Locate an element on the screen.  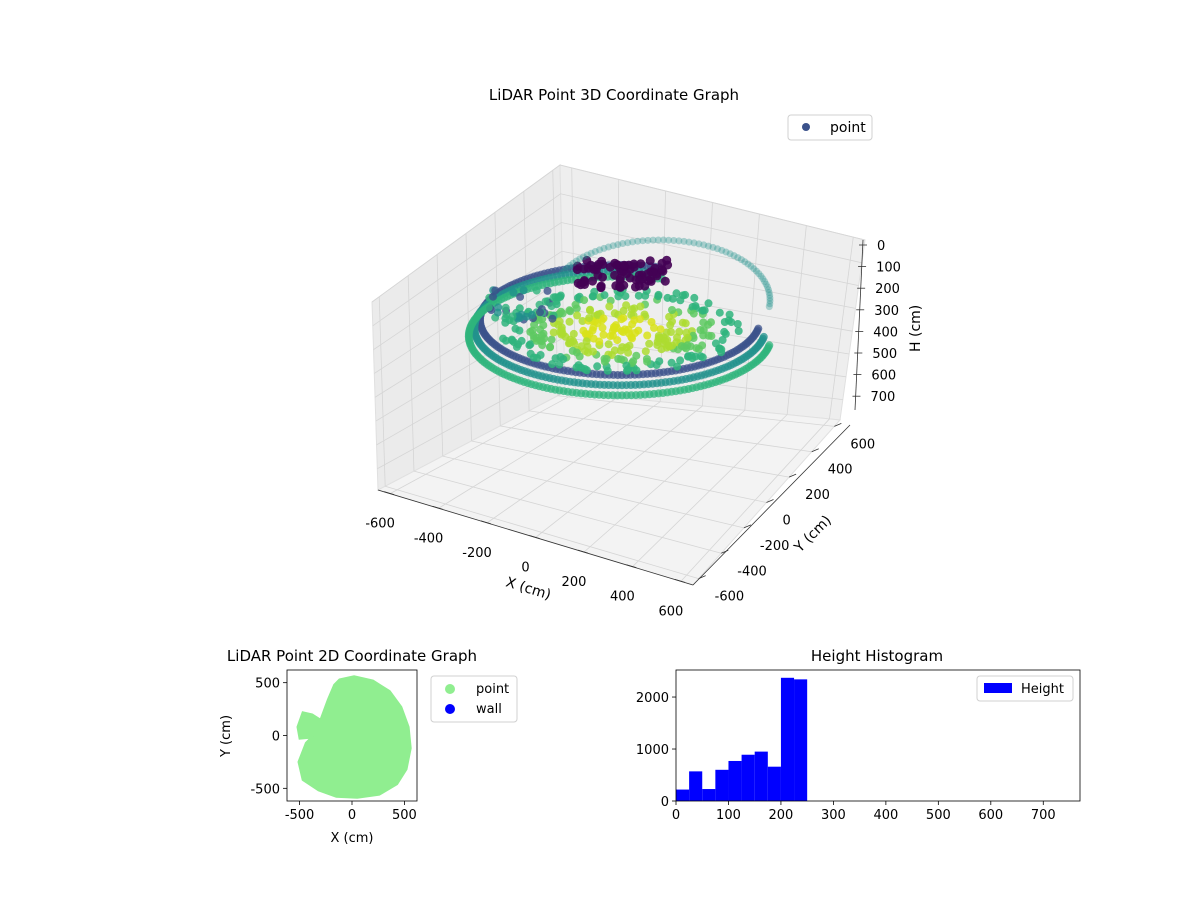
y-tick-label: -500 is located at coordinates (265, 789).